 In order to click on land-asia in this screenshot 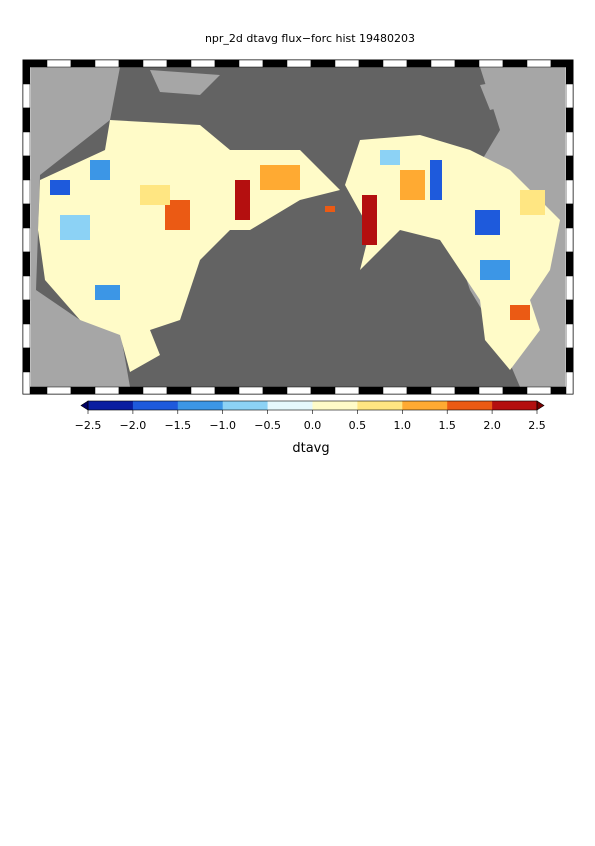, I will do `click(80, 227)`.